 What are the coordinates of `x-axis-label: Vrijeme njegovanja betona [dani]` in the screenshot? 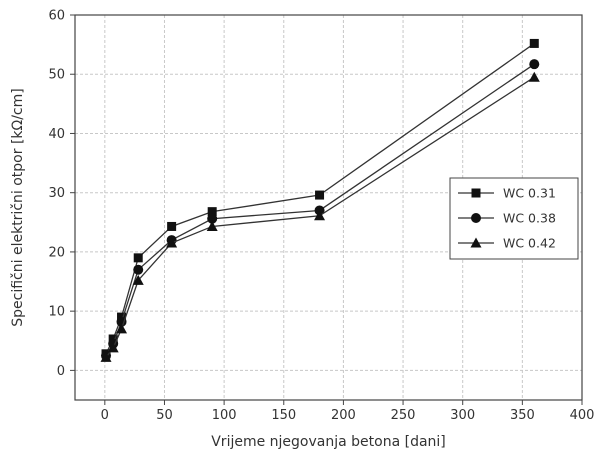 It's located at (328, 442).